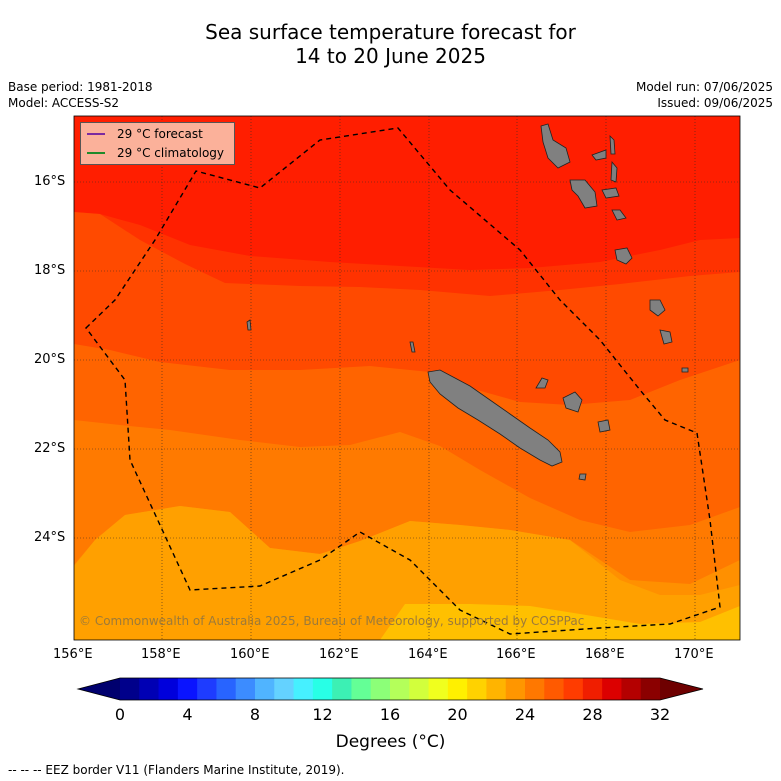 The height and width of the screenshot is (781, 781). What do you see at coordinates (605, 654) in the screenshot?
I see `lon-label: 168°E` at bounding box center [605, 654].